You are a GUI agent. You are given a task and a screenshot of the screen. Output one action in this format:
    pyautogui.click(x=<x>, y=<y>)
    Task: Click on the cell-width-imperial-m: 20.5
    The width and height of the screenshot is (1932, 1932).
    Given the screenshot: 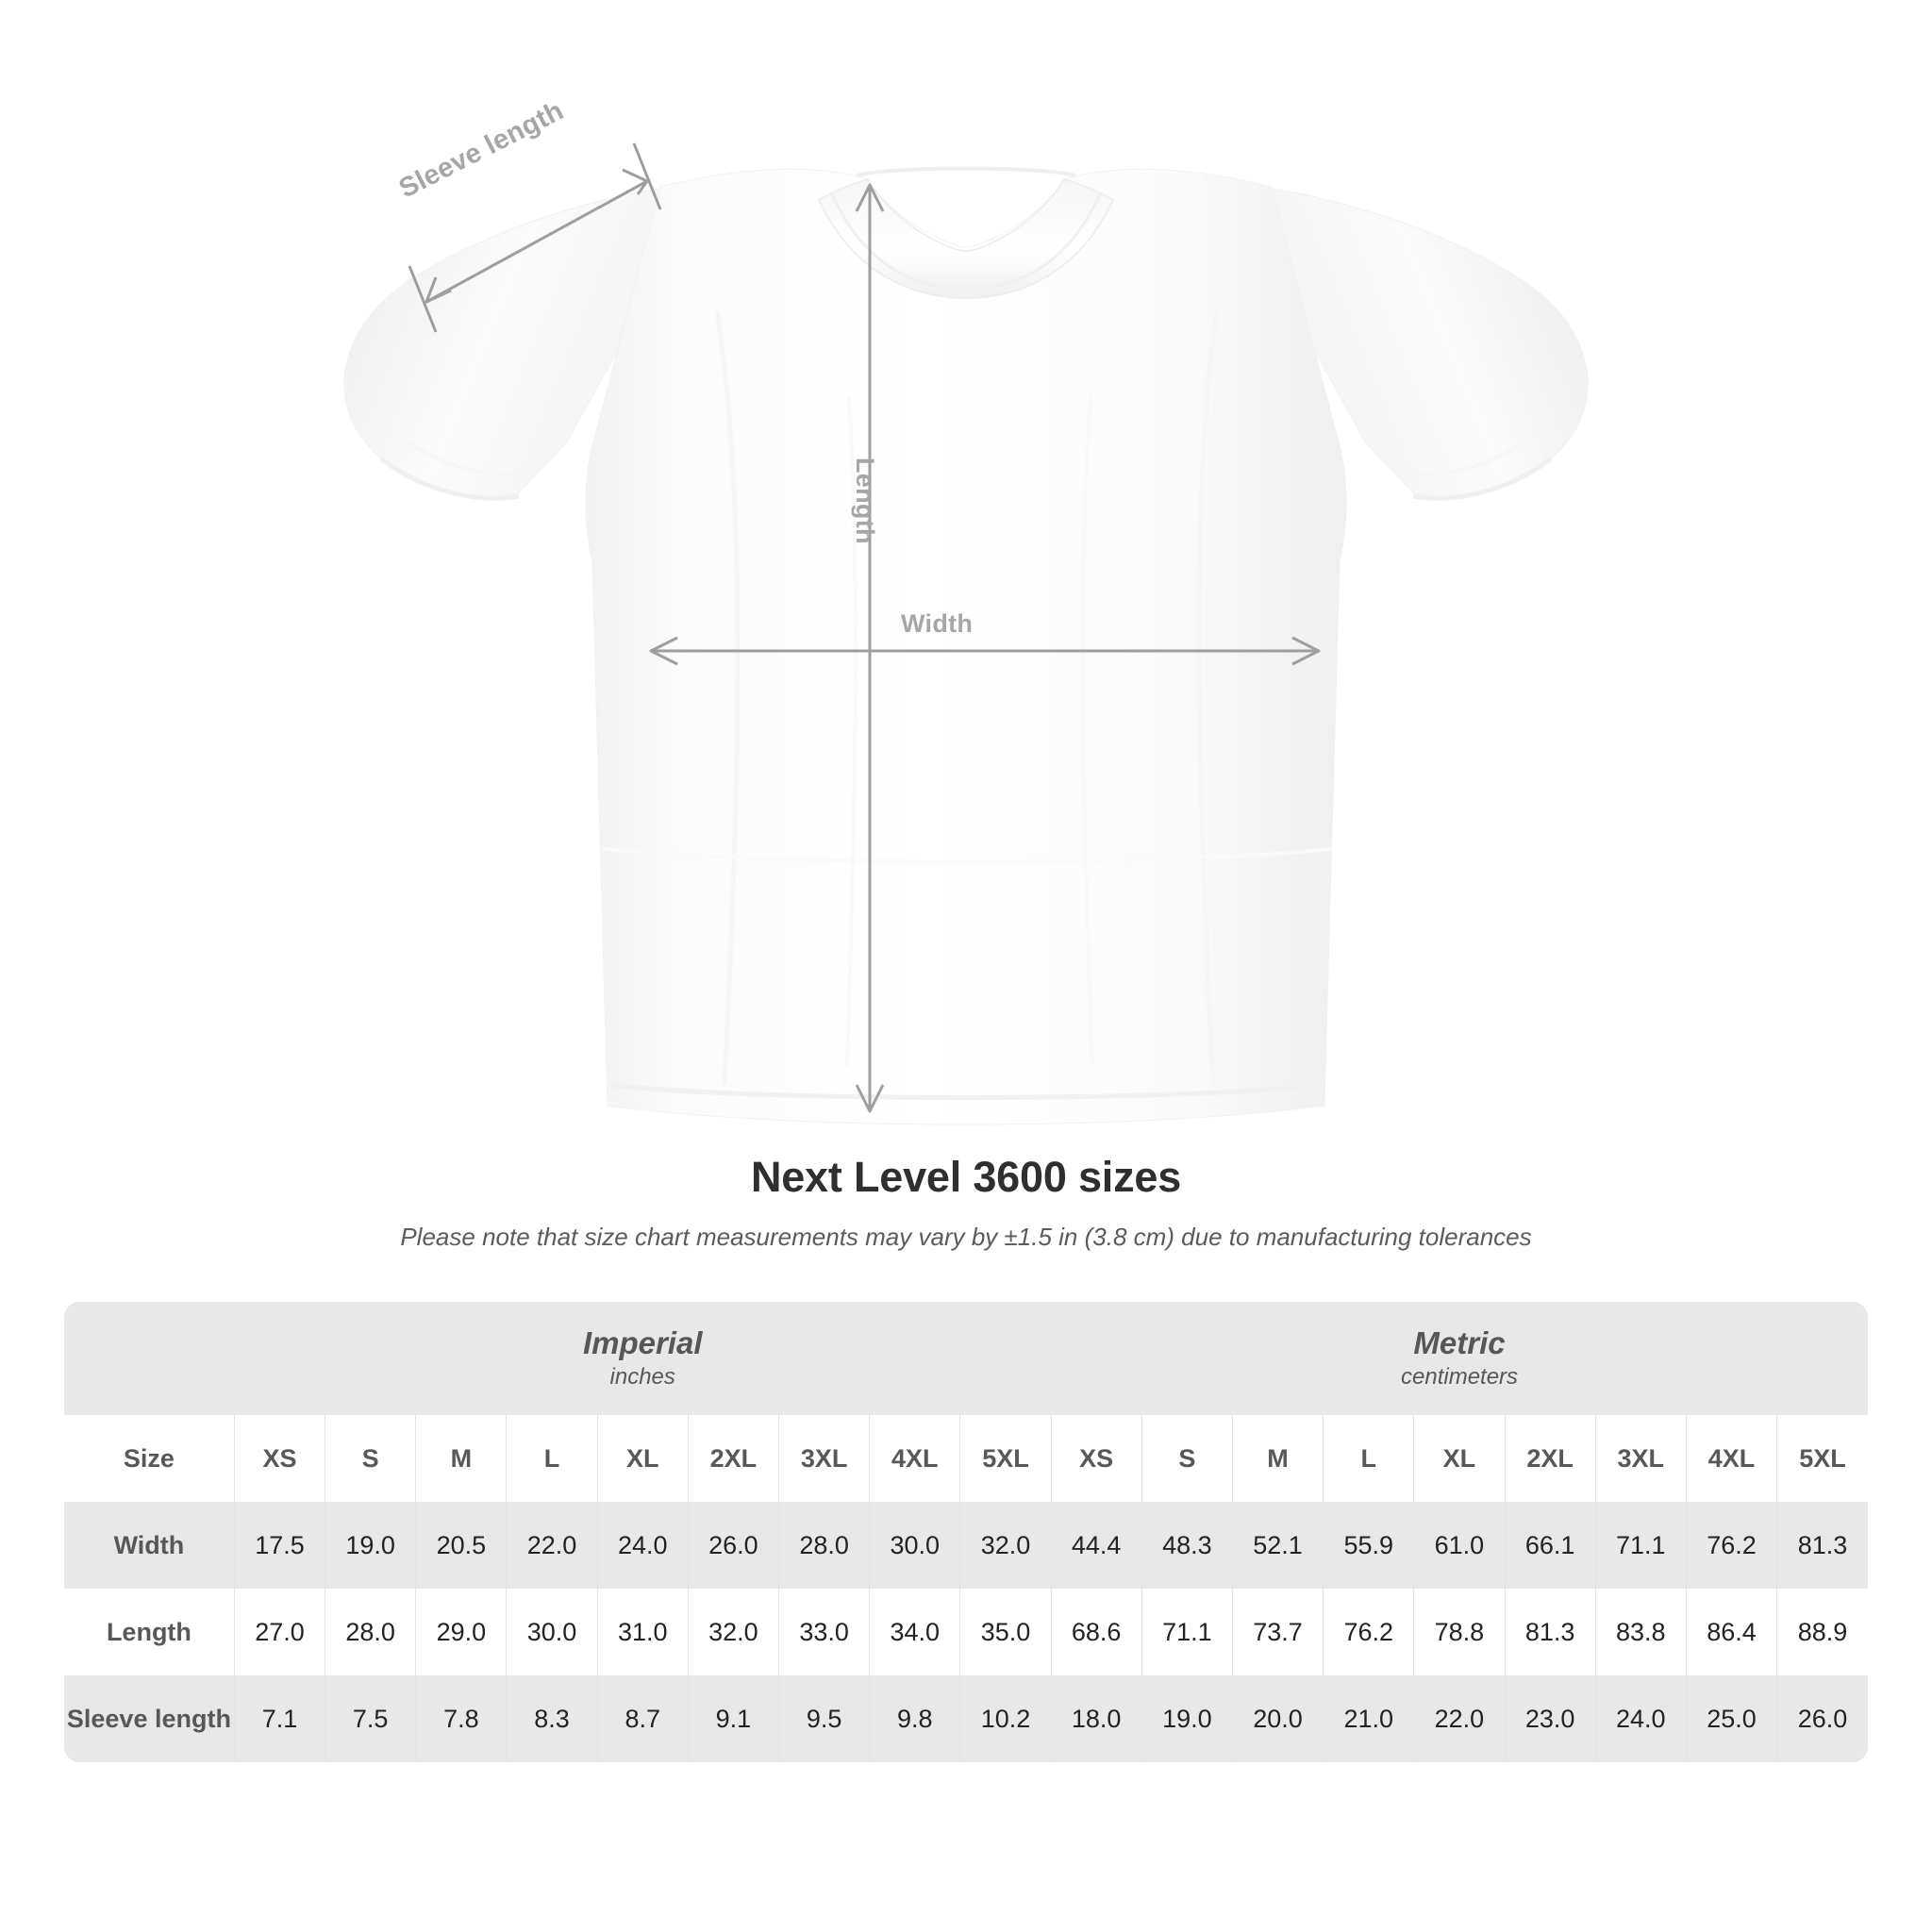 What is the action you would take?
    pyautogui.click(x=461, y=1545)
    